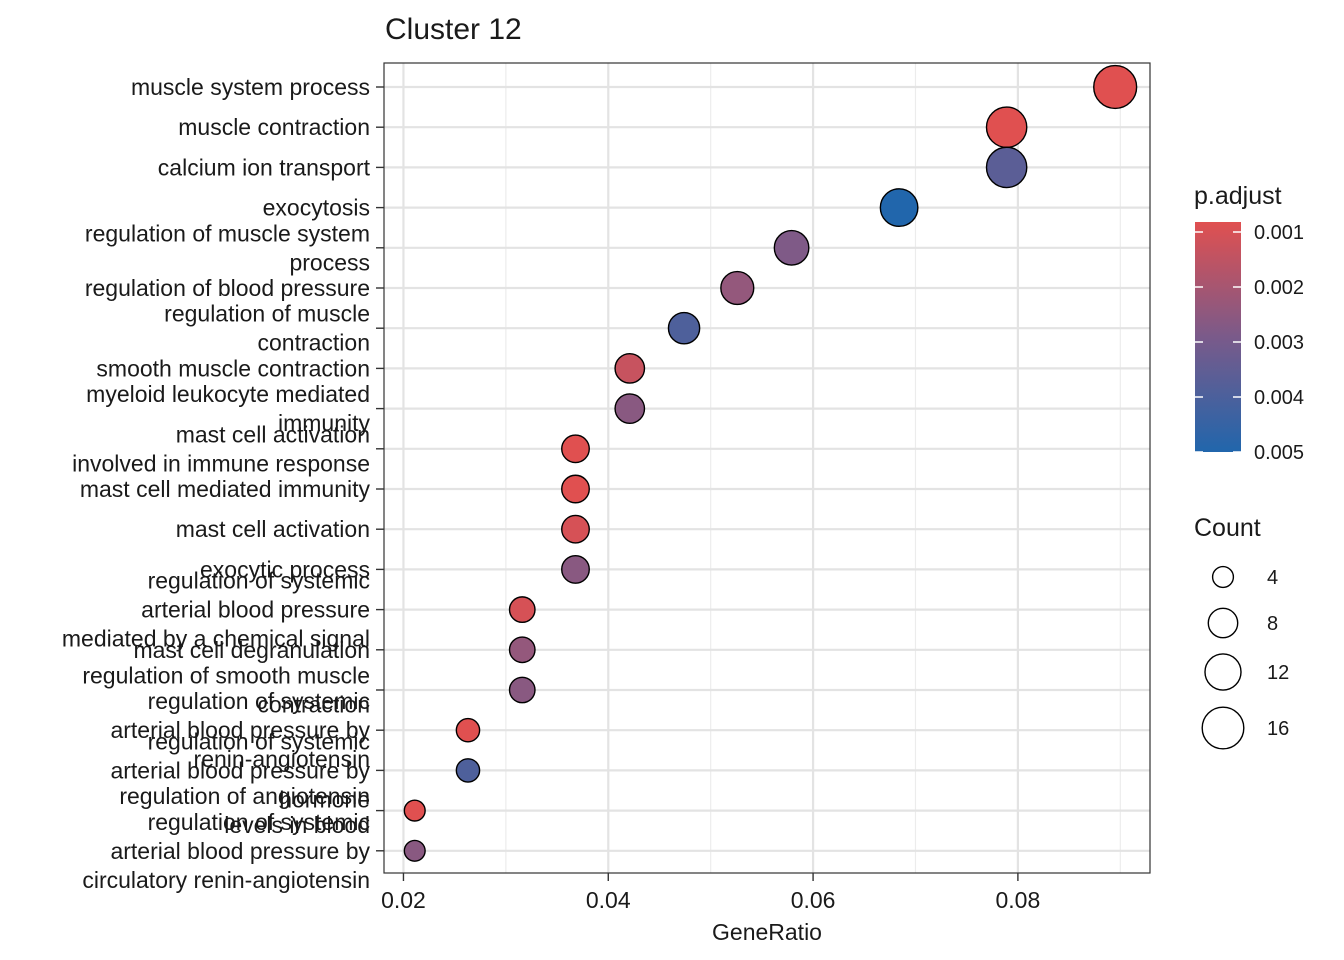 This screenshot has height=960, width=1344. What do you see at coordinates (1279, 288) in the screenshot?
I see `color-legend-label: 0.002` at bounding box center [1279, 288].